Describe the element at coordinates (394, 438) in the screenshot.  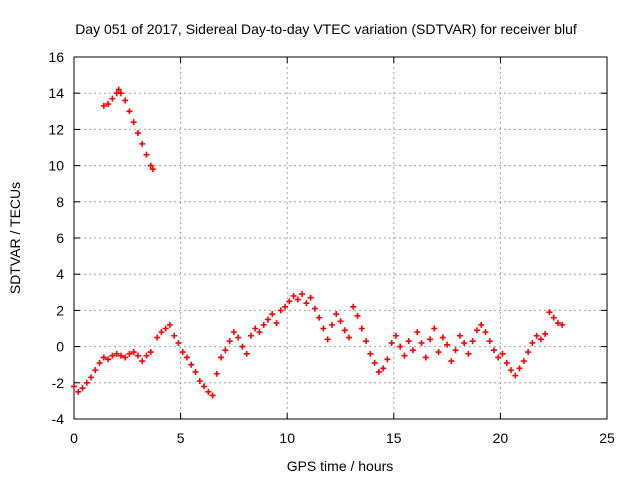
I see `x-tick-label: 15` at that location.